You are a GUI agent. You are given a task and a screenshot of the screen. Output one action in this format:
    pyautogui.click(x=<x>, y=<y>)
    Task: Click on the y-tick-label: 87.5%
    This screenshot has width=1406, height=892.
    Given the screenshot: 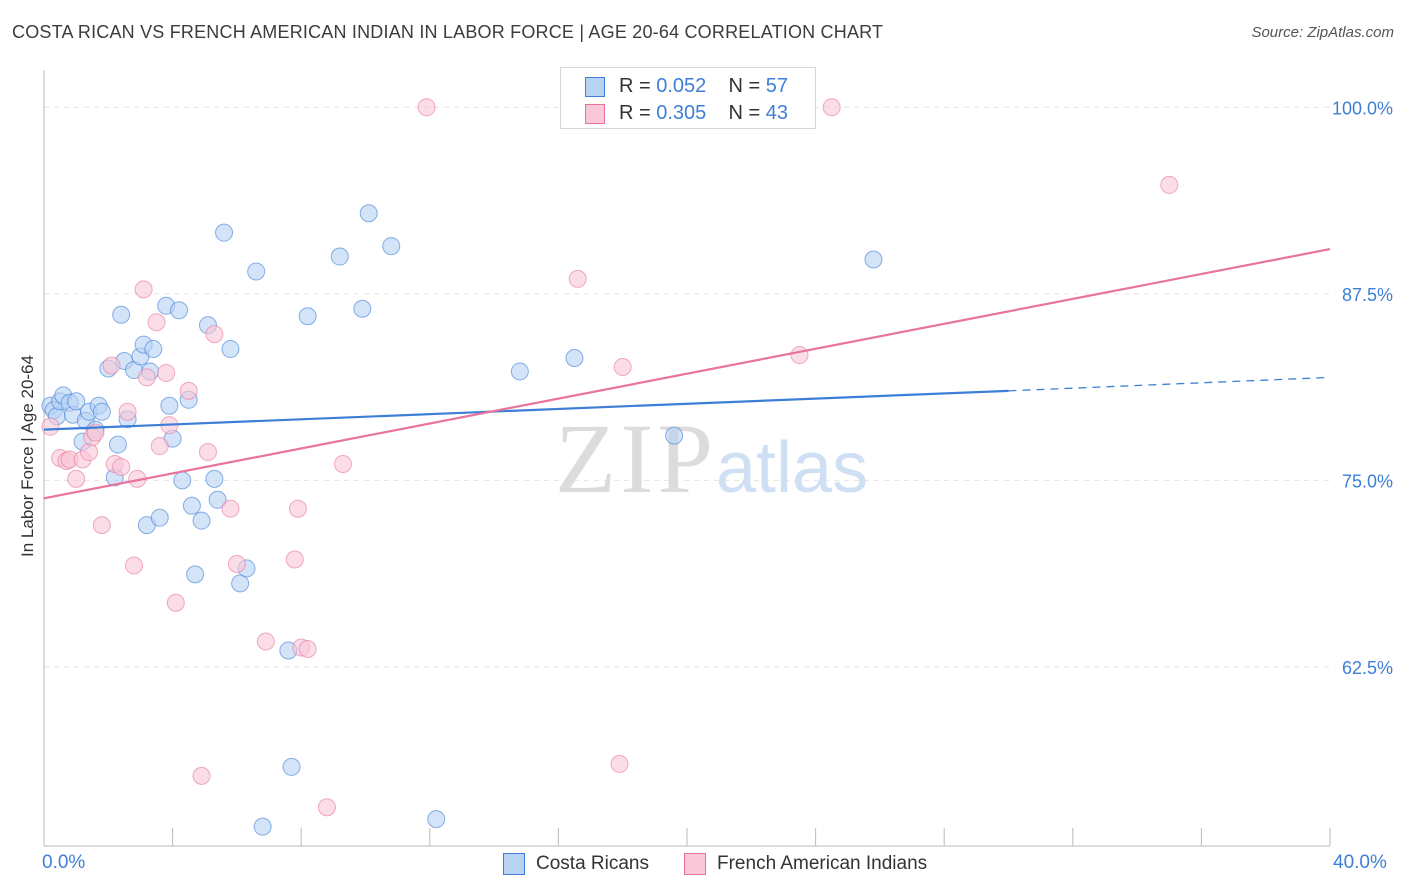 What is the action you would take?
    pyautogui.click(x=1367, y=295)
    